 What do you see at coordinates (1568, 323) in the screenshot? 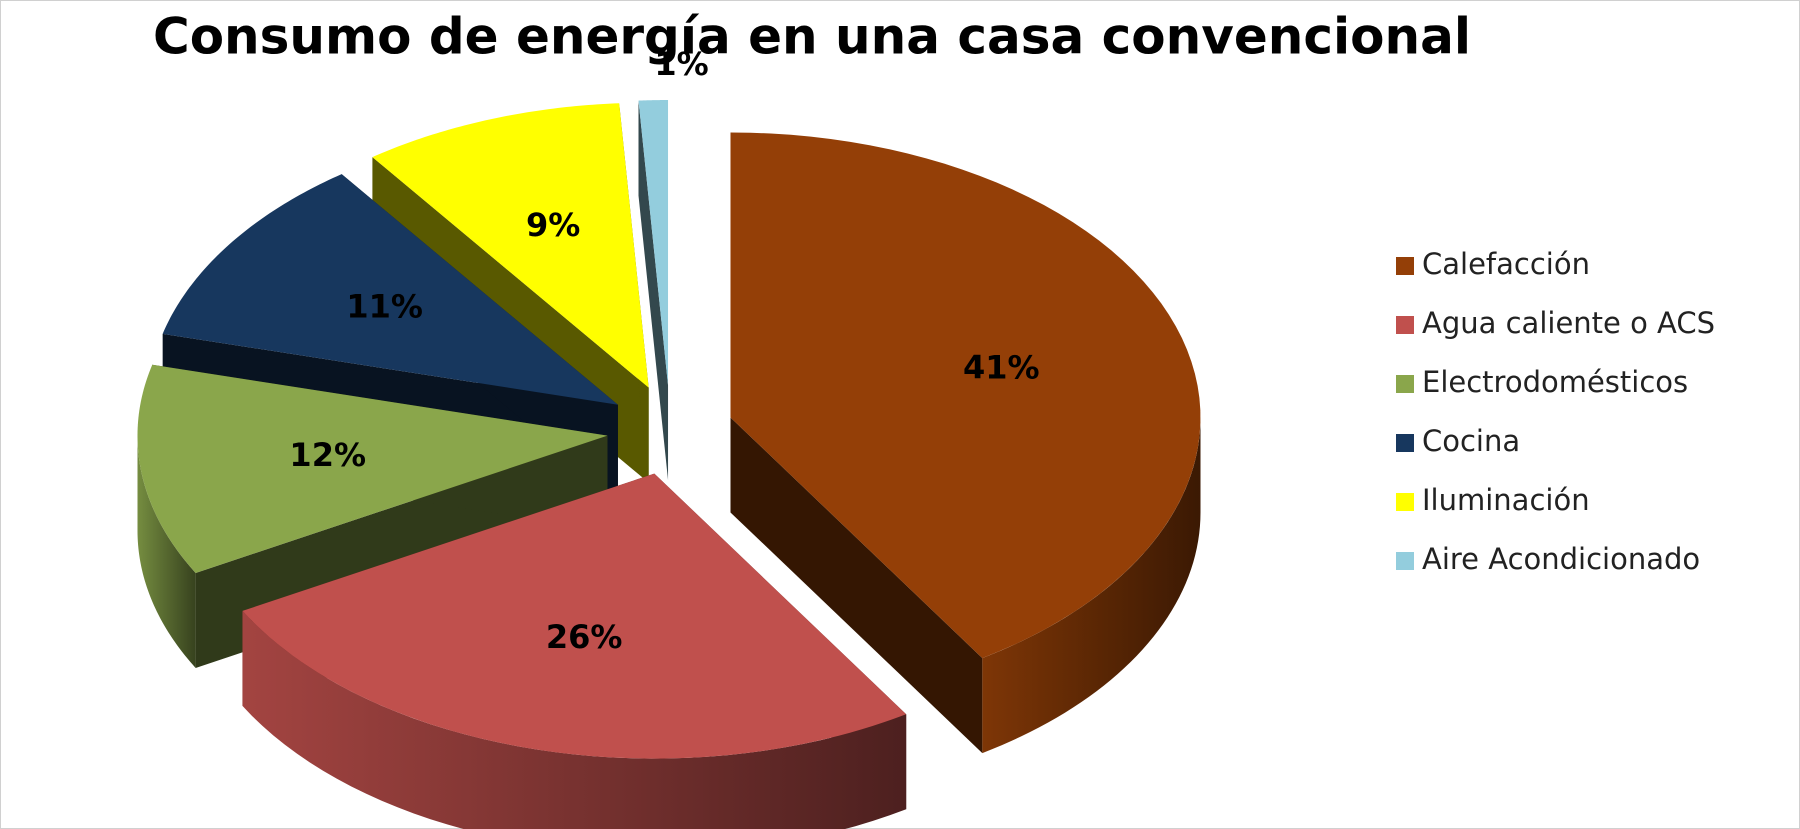
I see `legend-label: Agua caliente o ACS` at bounding box center [1568, 323].